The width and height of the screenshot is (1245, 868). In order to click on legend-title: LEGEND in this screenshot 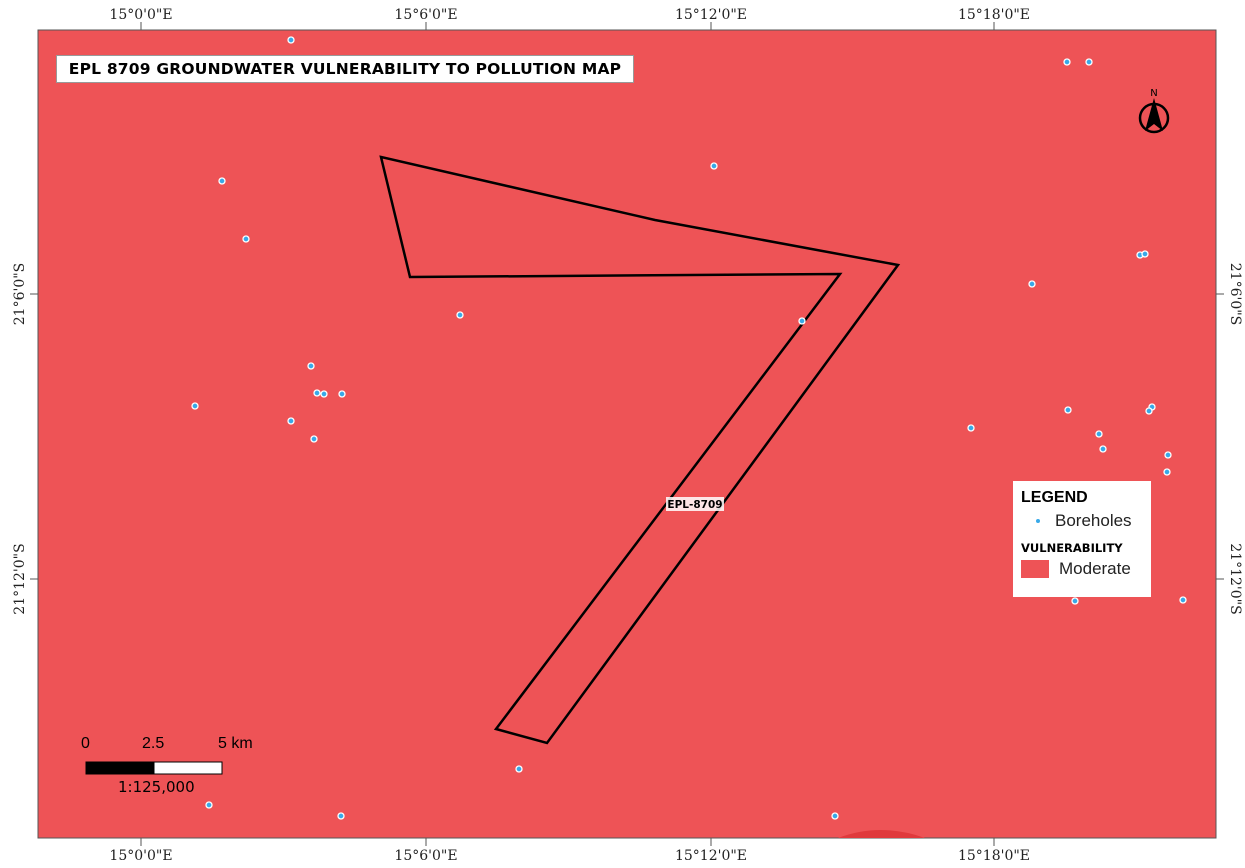, I will do `click(1054, 497)`.